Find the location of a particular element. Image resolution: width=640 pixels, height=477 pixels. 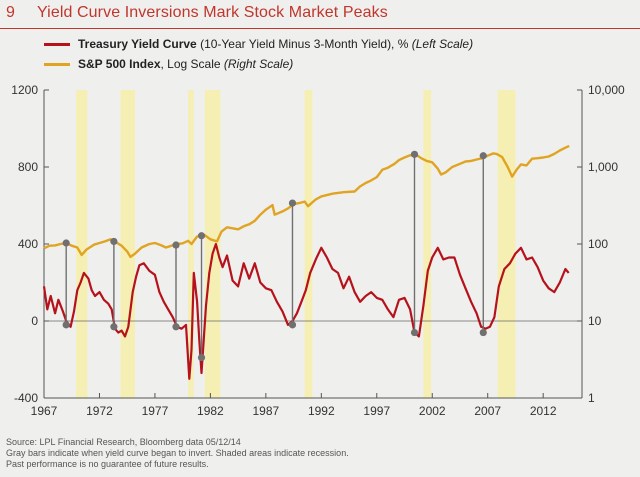

right-tick-label: 100 is located at coordinates (598, 244).